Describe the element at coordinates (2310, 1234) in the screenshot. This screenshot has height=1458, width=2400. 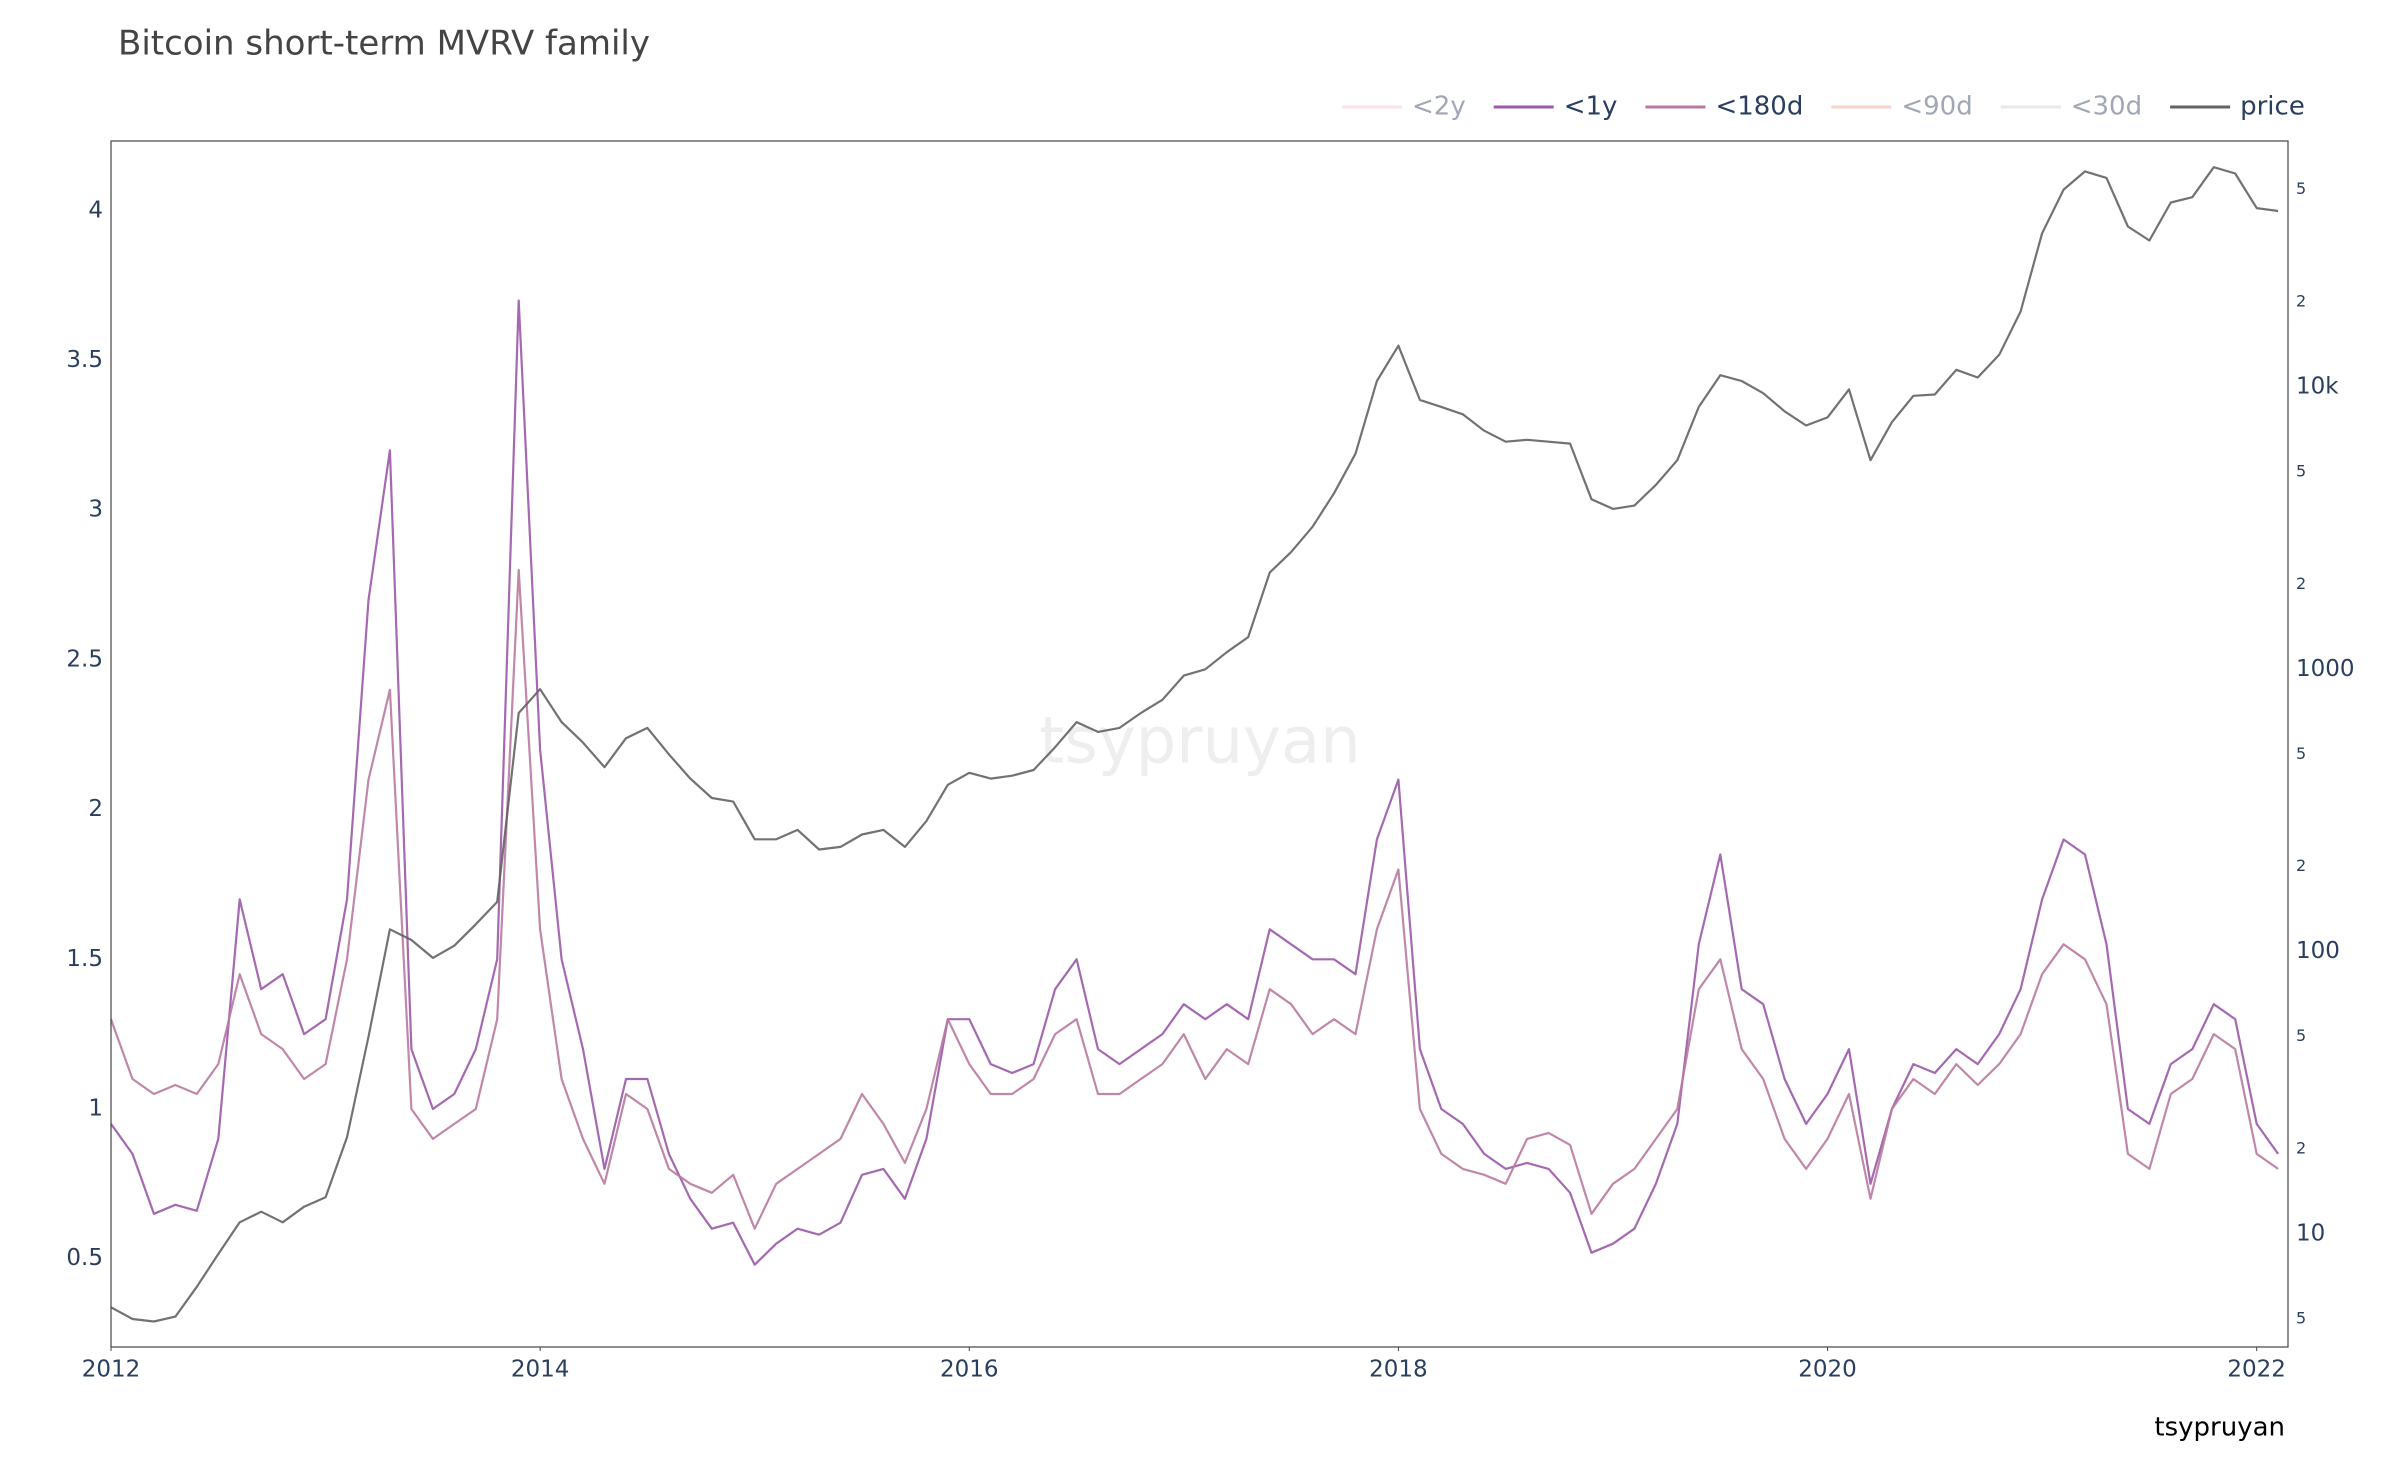
I see `y2-tick-label: 10` at that location.